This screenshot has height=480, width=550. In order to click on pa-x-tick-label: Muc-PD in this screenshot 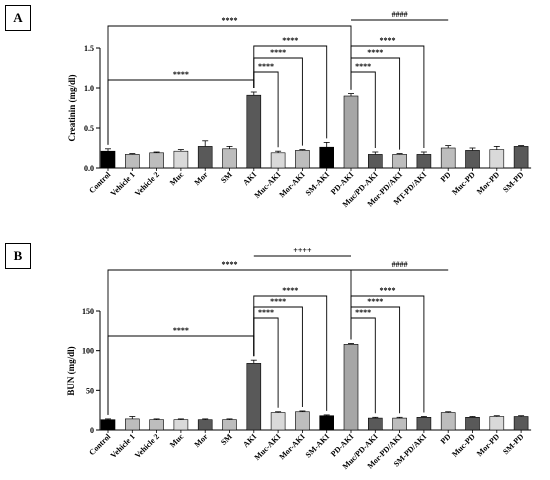, I will do `click(463, 183)`.